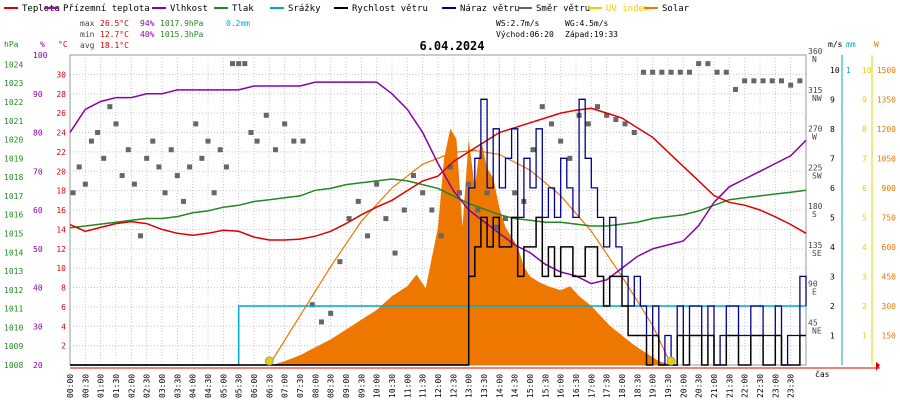  Describe the element at coordinates (87, 34) in the screenshot. I see `stat-min-label: min` at that location.